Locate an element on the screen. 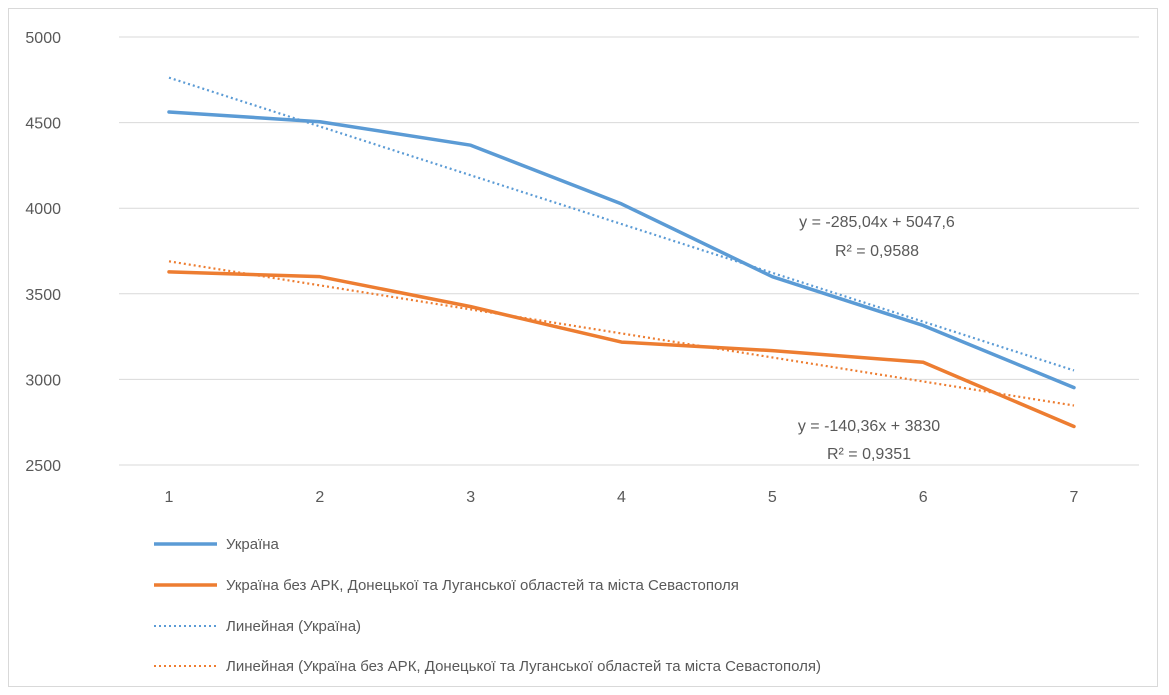  x-tick-label-1: 1 is located at coordinates (169, 497).